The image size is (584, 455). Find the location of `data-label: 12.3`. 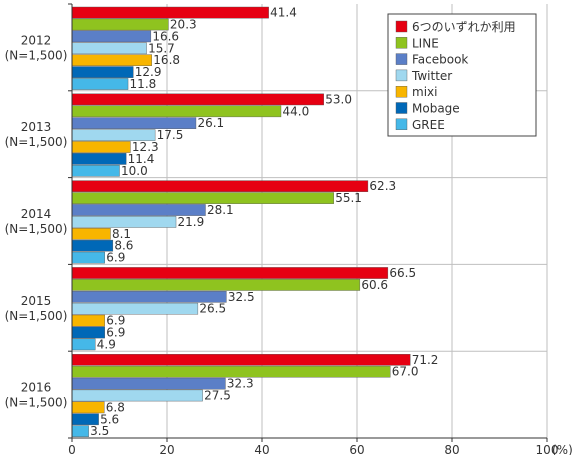

data-label: 12.3 is located at coordinates (145, 147).